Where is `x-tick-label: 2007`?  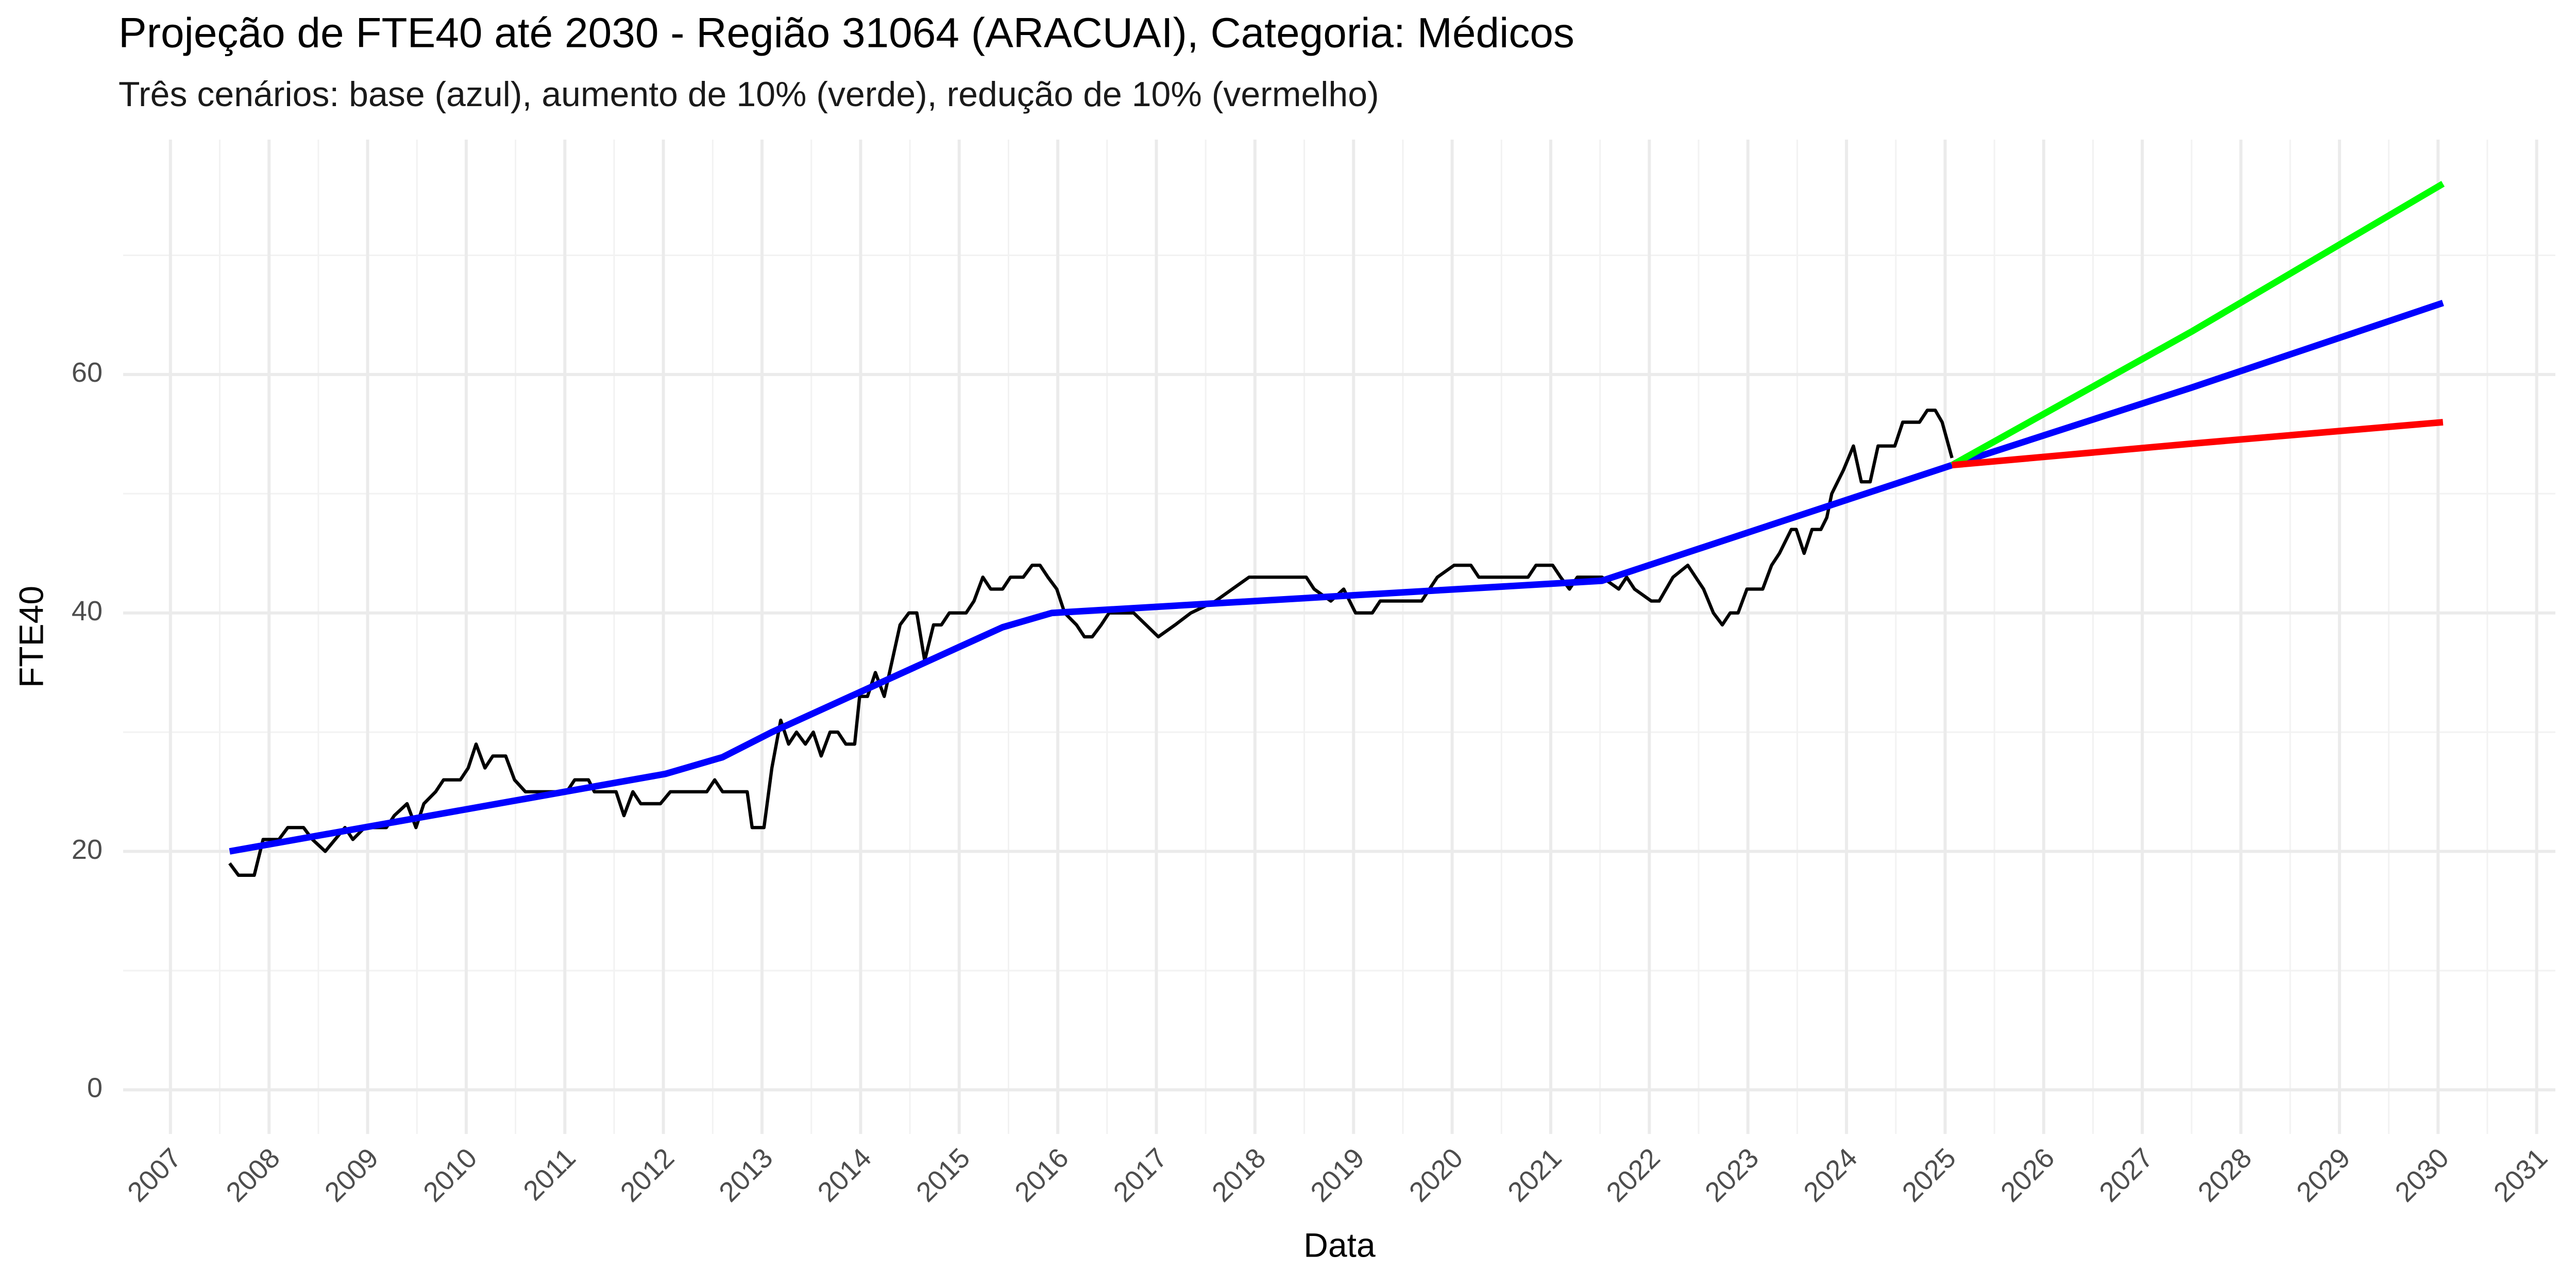
x-tick-label: 2007 is located at coordinates (154, 1175).